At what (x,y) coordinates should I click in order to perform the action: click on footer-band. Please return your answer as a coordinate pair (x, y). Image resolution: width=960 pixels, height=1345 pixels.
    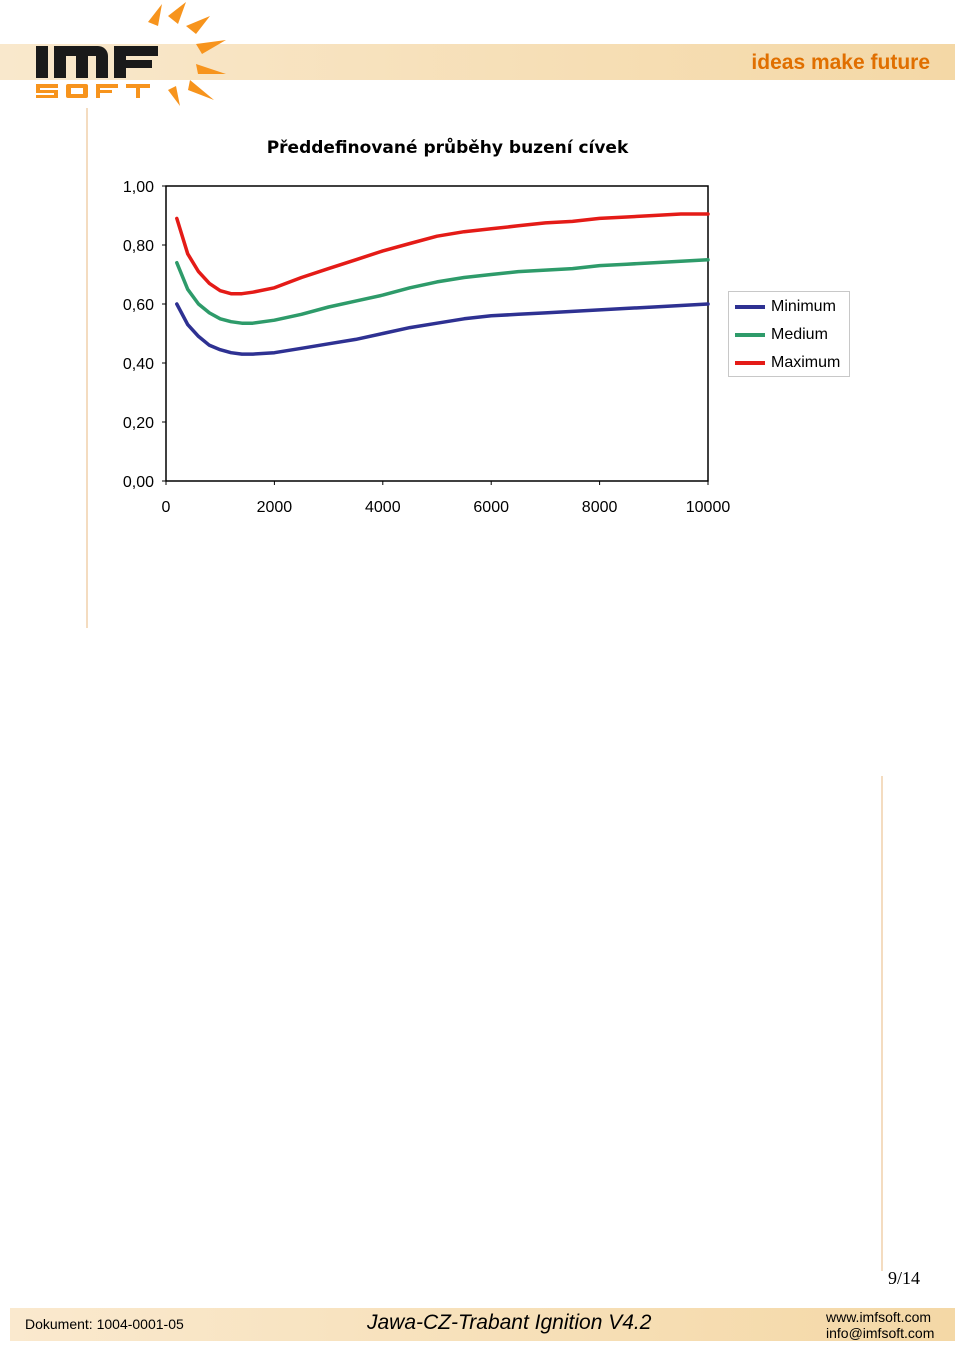
    Looking at the image, I should click on (482, 1324).